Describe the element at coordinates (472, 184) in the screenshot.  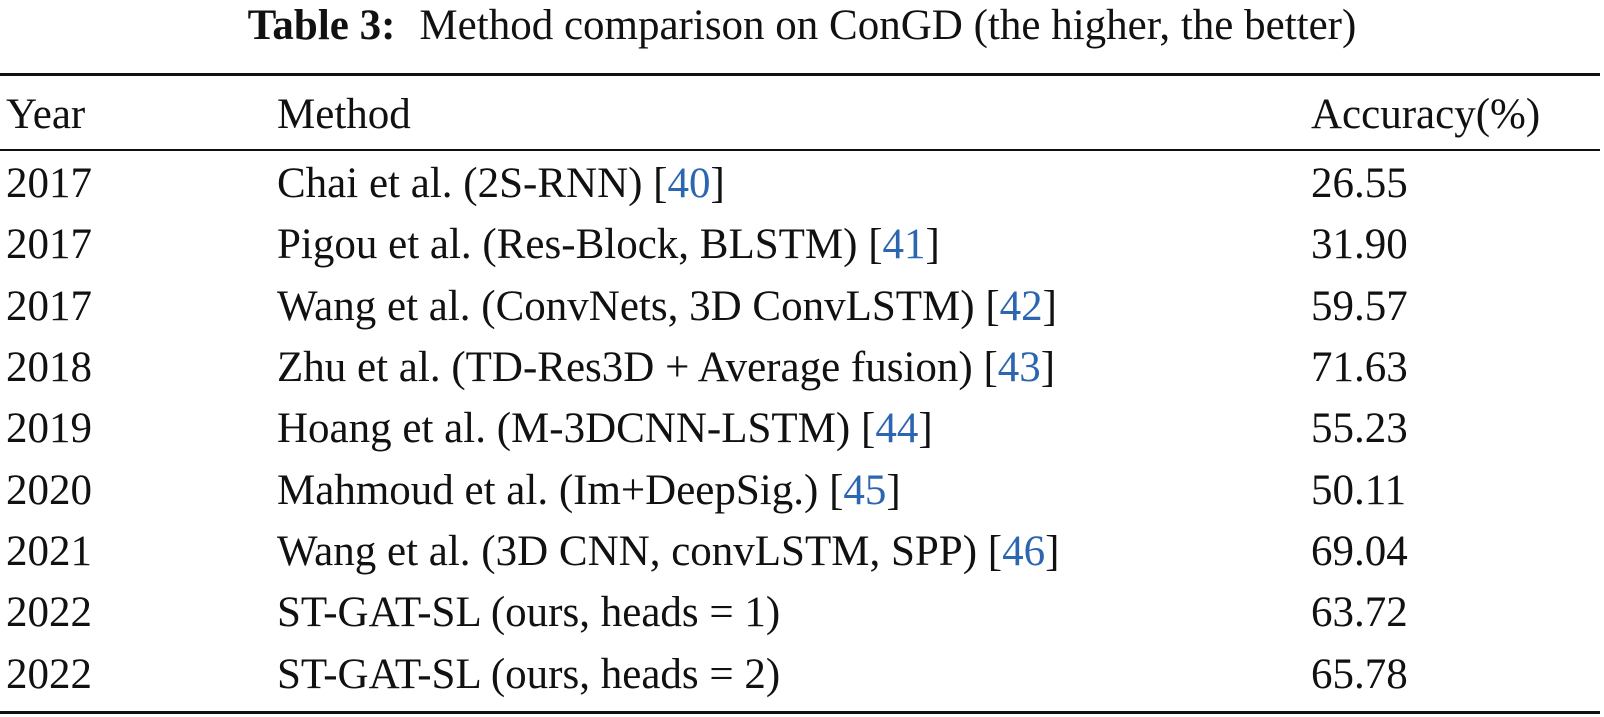
I see `method-name: Chai et al. (2S-RNN) [` at that location.